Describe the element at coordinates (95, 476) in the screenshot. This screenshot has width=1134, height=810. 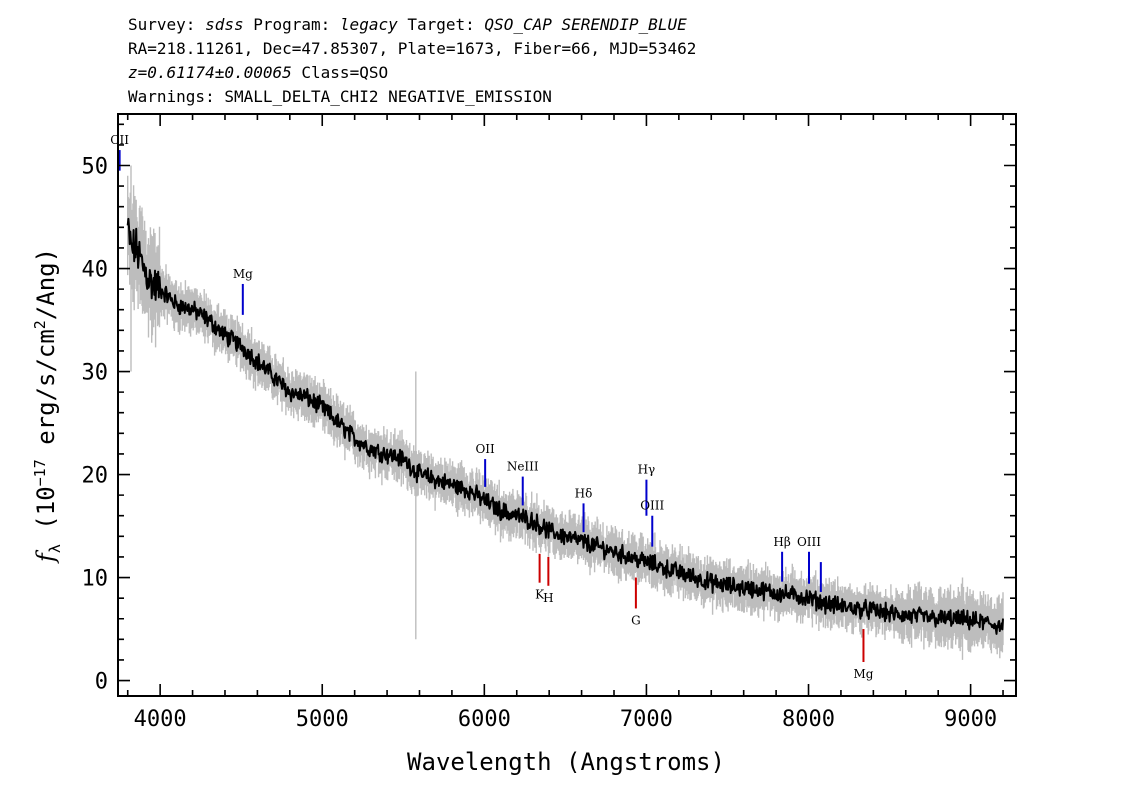
I see `y-tick-label: 20` at that location.